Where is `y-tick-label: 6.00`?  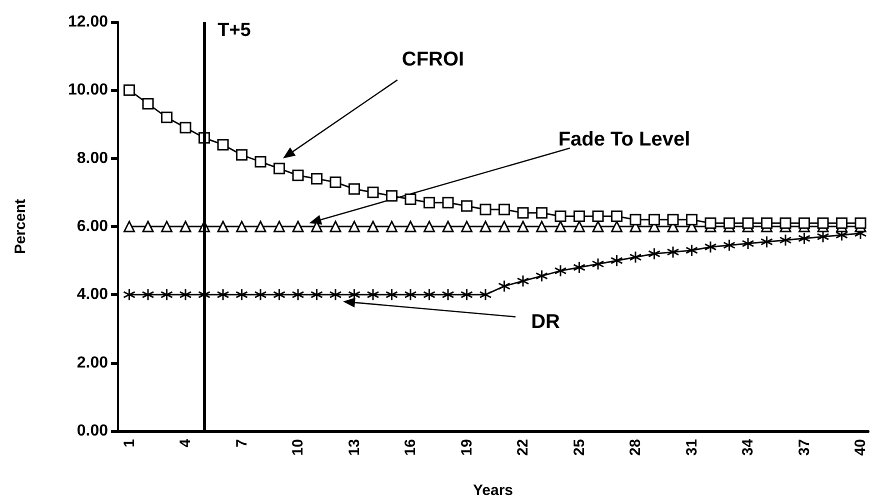 y-tick-label: 6.00 is located at coordinates (92, 226).